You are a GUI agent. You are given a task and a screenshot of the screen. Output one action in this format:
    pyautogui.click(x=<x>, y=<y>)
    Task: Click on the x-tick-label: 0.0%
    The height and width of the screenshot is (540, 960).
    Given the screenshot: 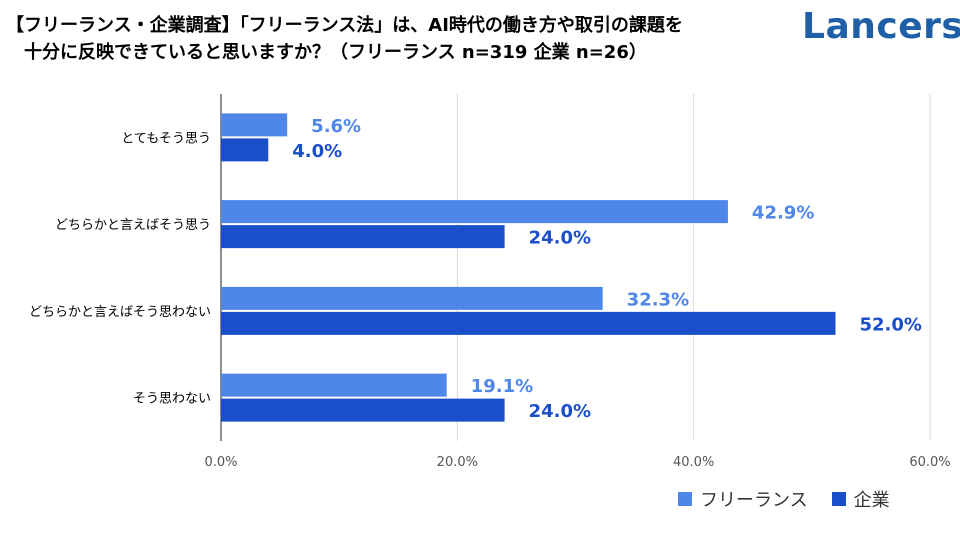 What is the action you would take?
    pyautogui.click(x=220, y=462)
    